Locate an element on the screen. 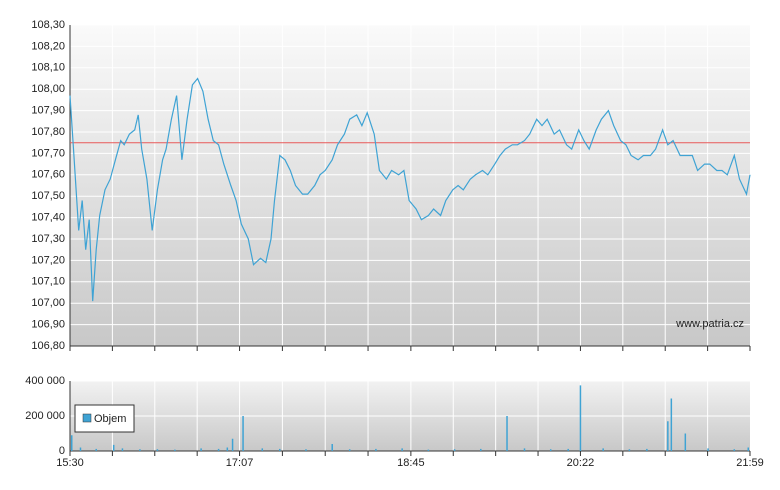 The image size is (780, 490). y-tick-label: 200 000 is located at coordinates (45, 416).